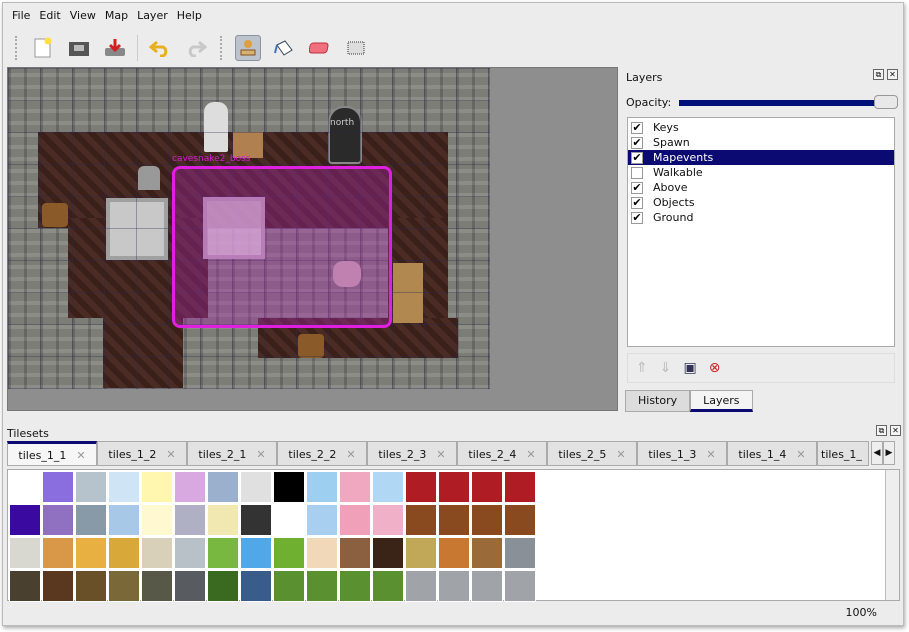 The width and height of the screenshot is (909, 632). I want to click on tileset-tab: tiles_2_3 ✕, so click(412, 453).